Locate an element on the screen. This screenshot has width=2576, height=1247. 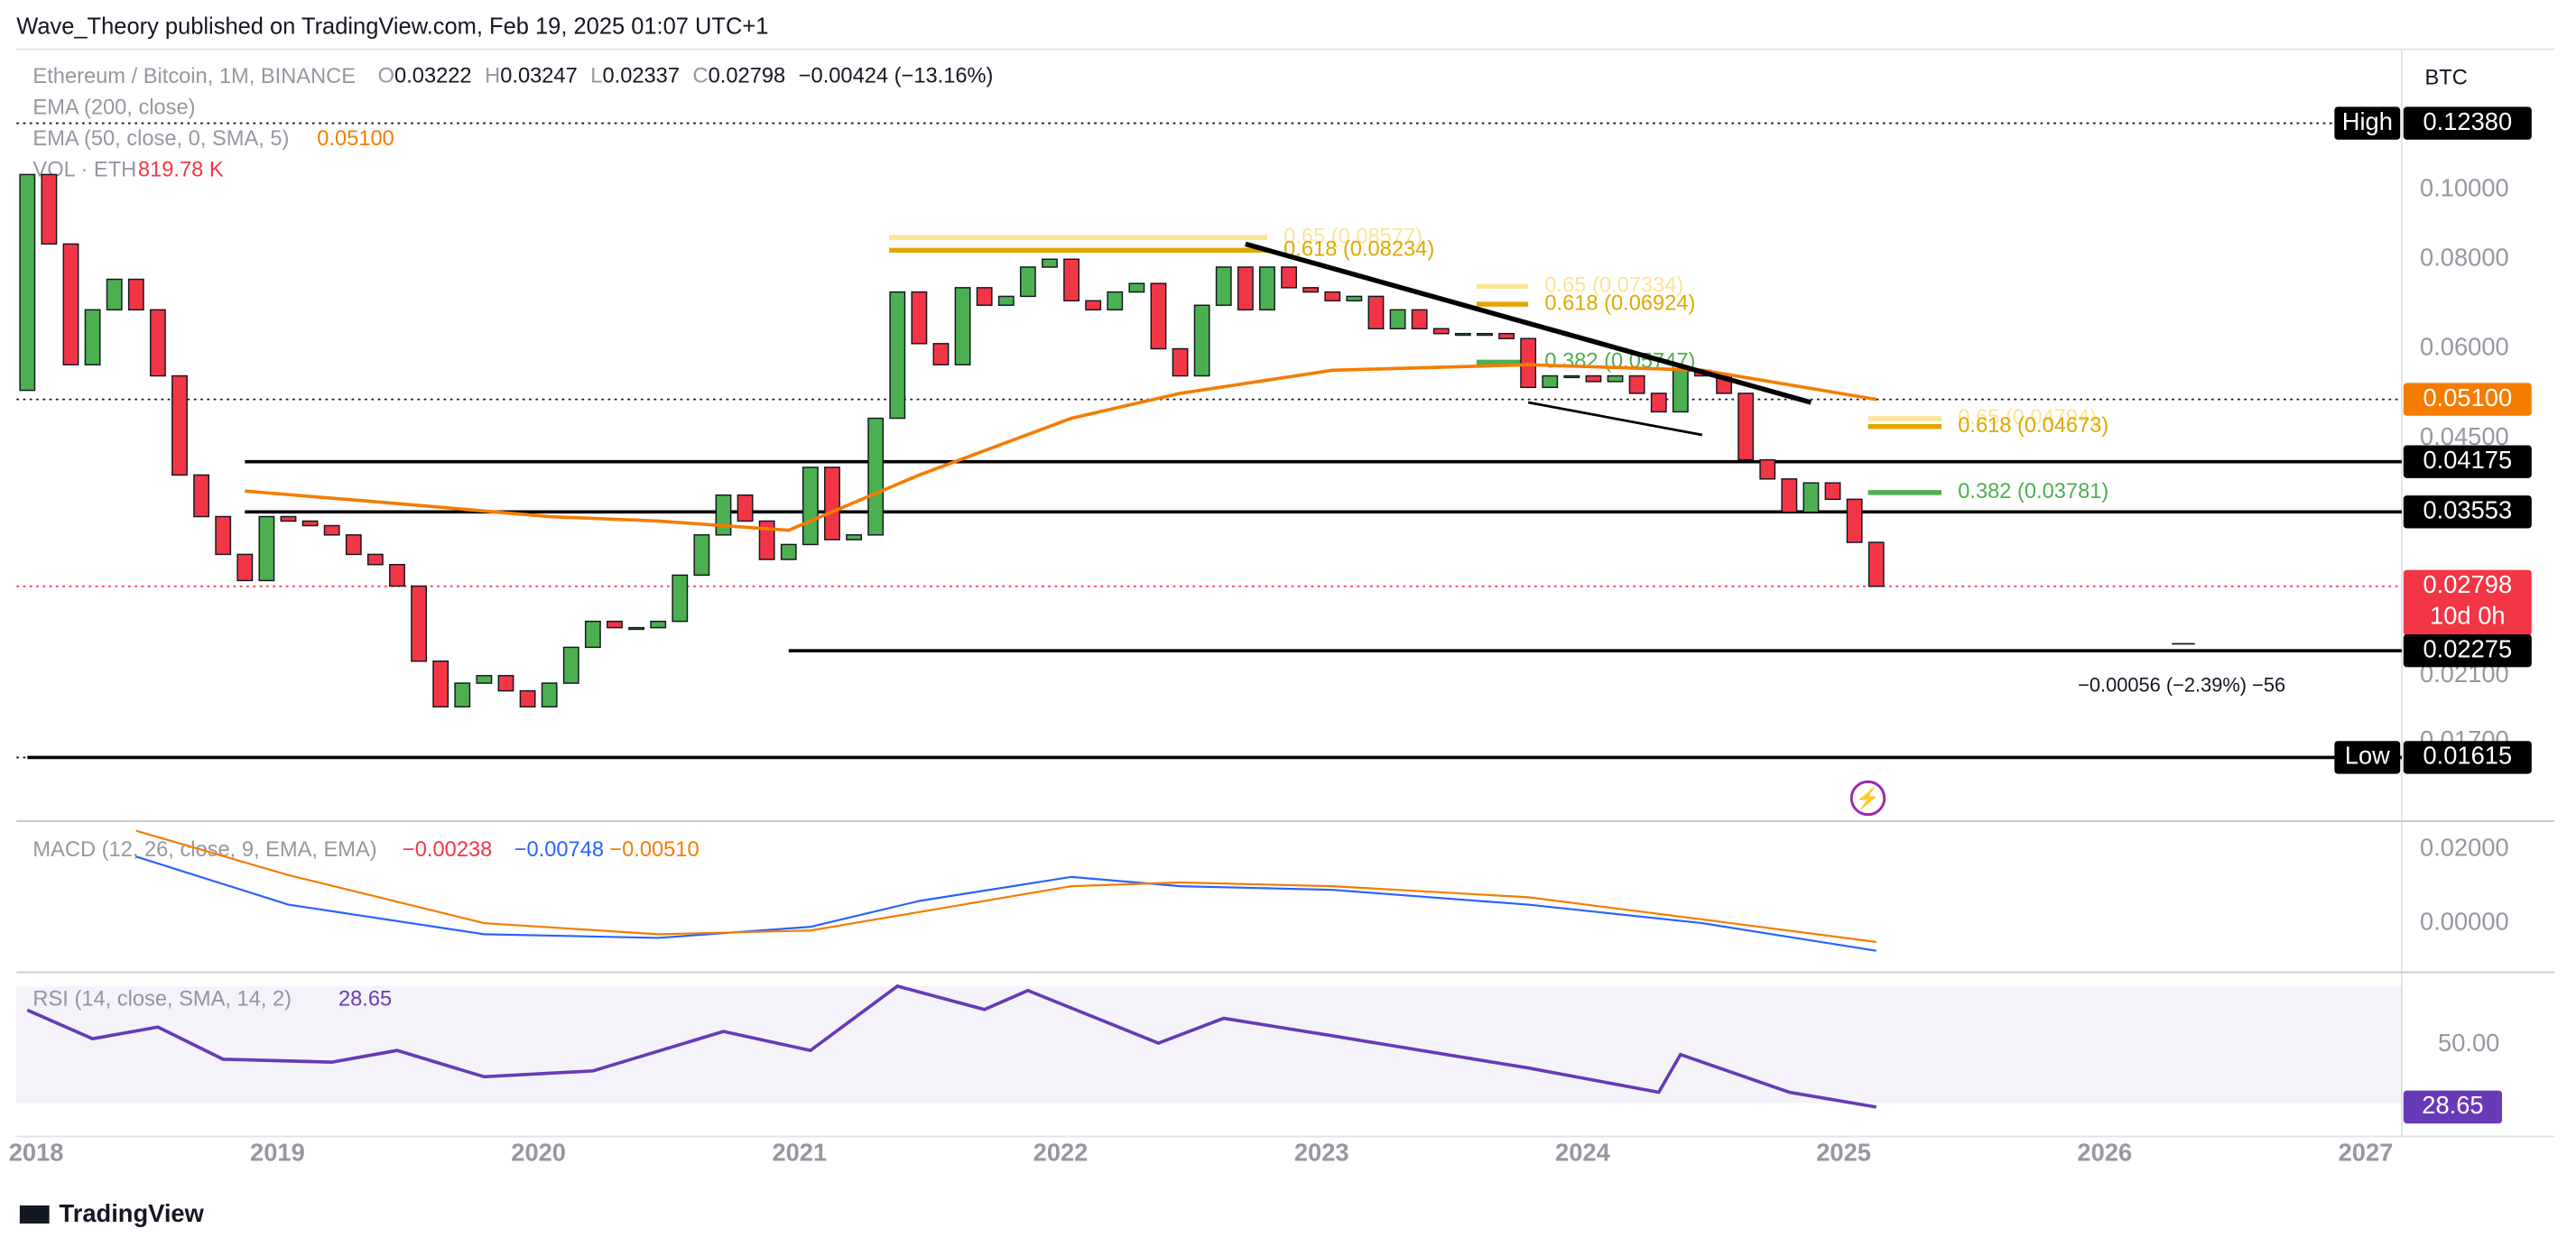
ema200-legend: EMA (200, close) is located at coordinates (113, 107).